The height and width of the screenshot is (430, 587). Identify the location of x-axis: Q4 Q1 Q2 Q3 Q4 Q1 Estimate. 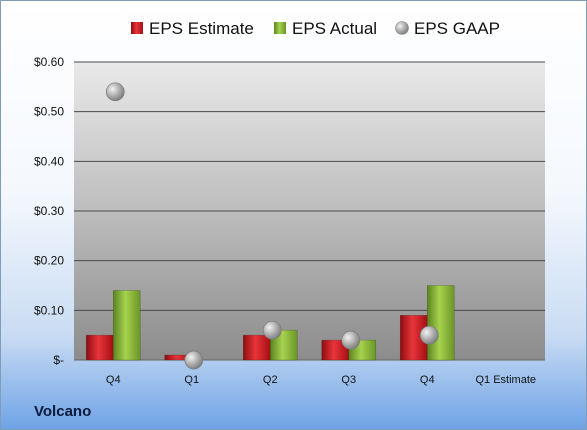
(321, 380).